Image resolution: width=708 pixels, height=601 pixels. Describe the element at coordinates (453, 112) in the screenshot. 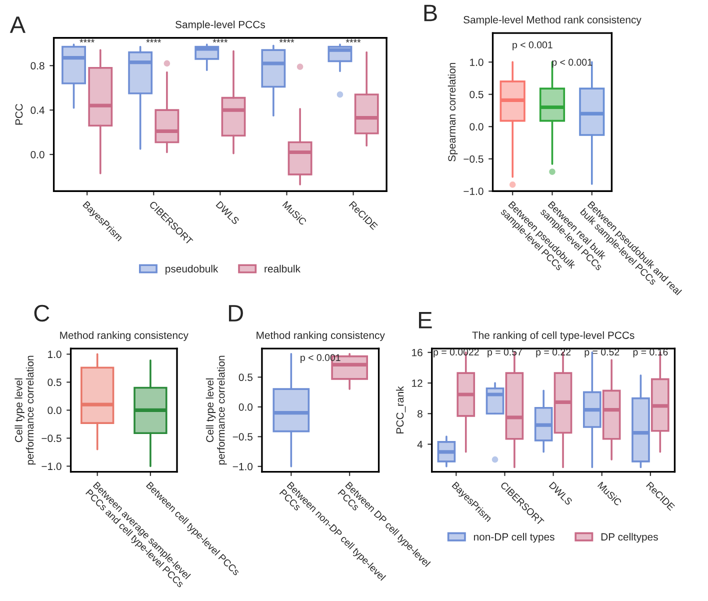

I see `y-axis-title: Spearman correlation` at that location.